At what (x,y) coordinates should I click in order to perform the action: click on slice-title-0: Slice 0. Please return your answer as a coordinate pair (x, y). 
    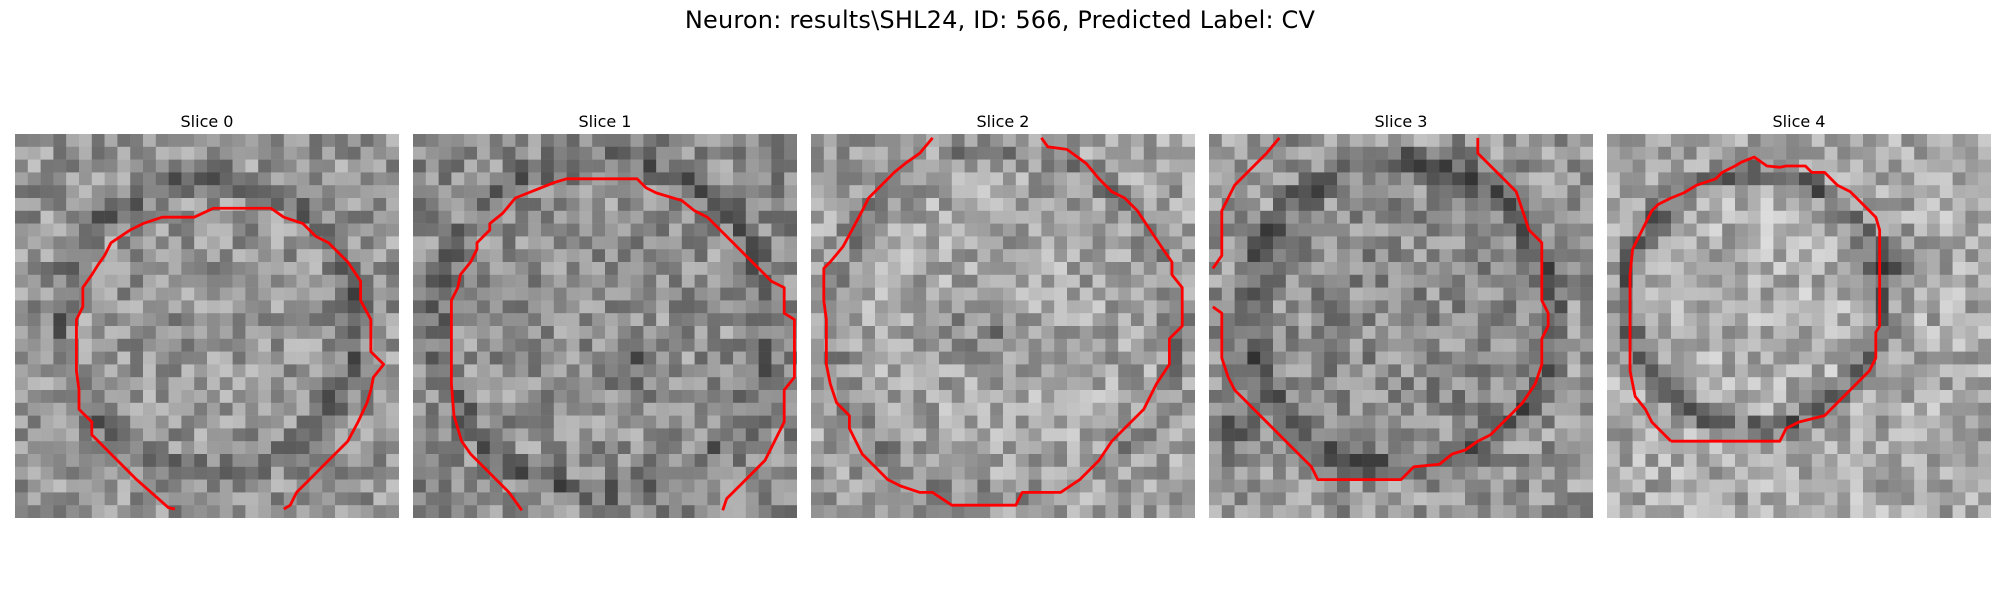
    Looking at the image, I should click on (207, 121).